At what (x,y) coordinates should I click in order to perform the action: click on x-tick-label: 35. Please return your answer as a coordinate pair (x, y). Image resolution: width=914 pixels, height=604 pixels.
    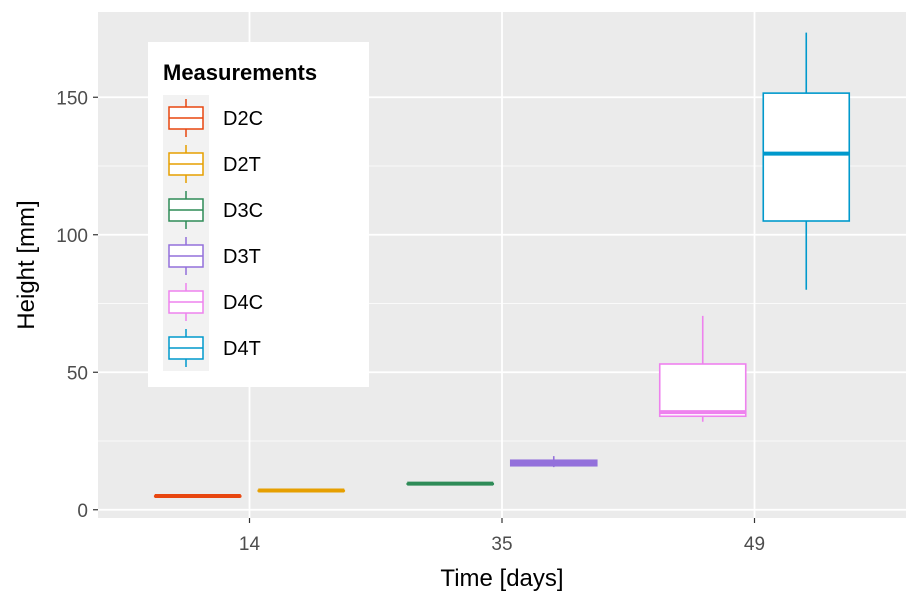
    Looking at the image, I should click on (501, 544).